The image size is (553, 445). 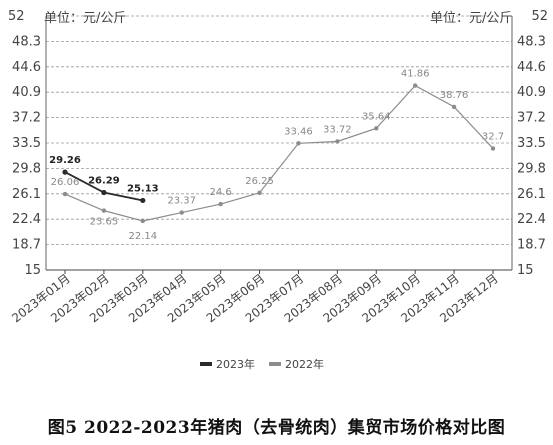 What do you see at coordinates (16, 16) in the screenshot?
I see `y-tick-label-left: 52` at bounding box center [16, 16].